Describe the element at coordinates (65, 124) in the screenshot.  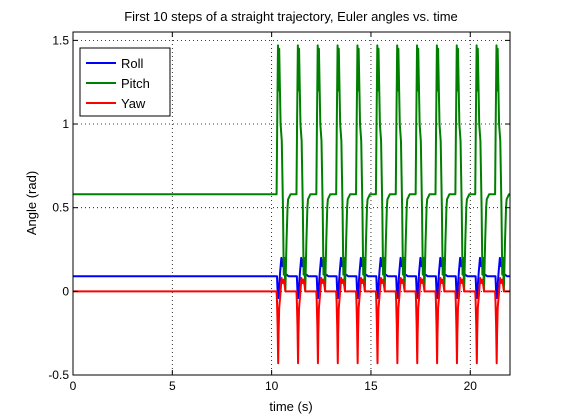
I see `y-tick-label: 1` at that location.